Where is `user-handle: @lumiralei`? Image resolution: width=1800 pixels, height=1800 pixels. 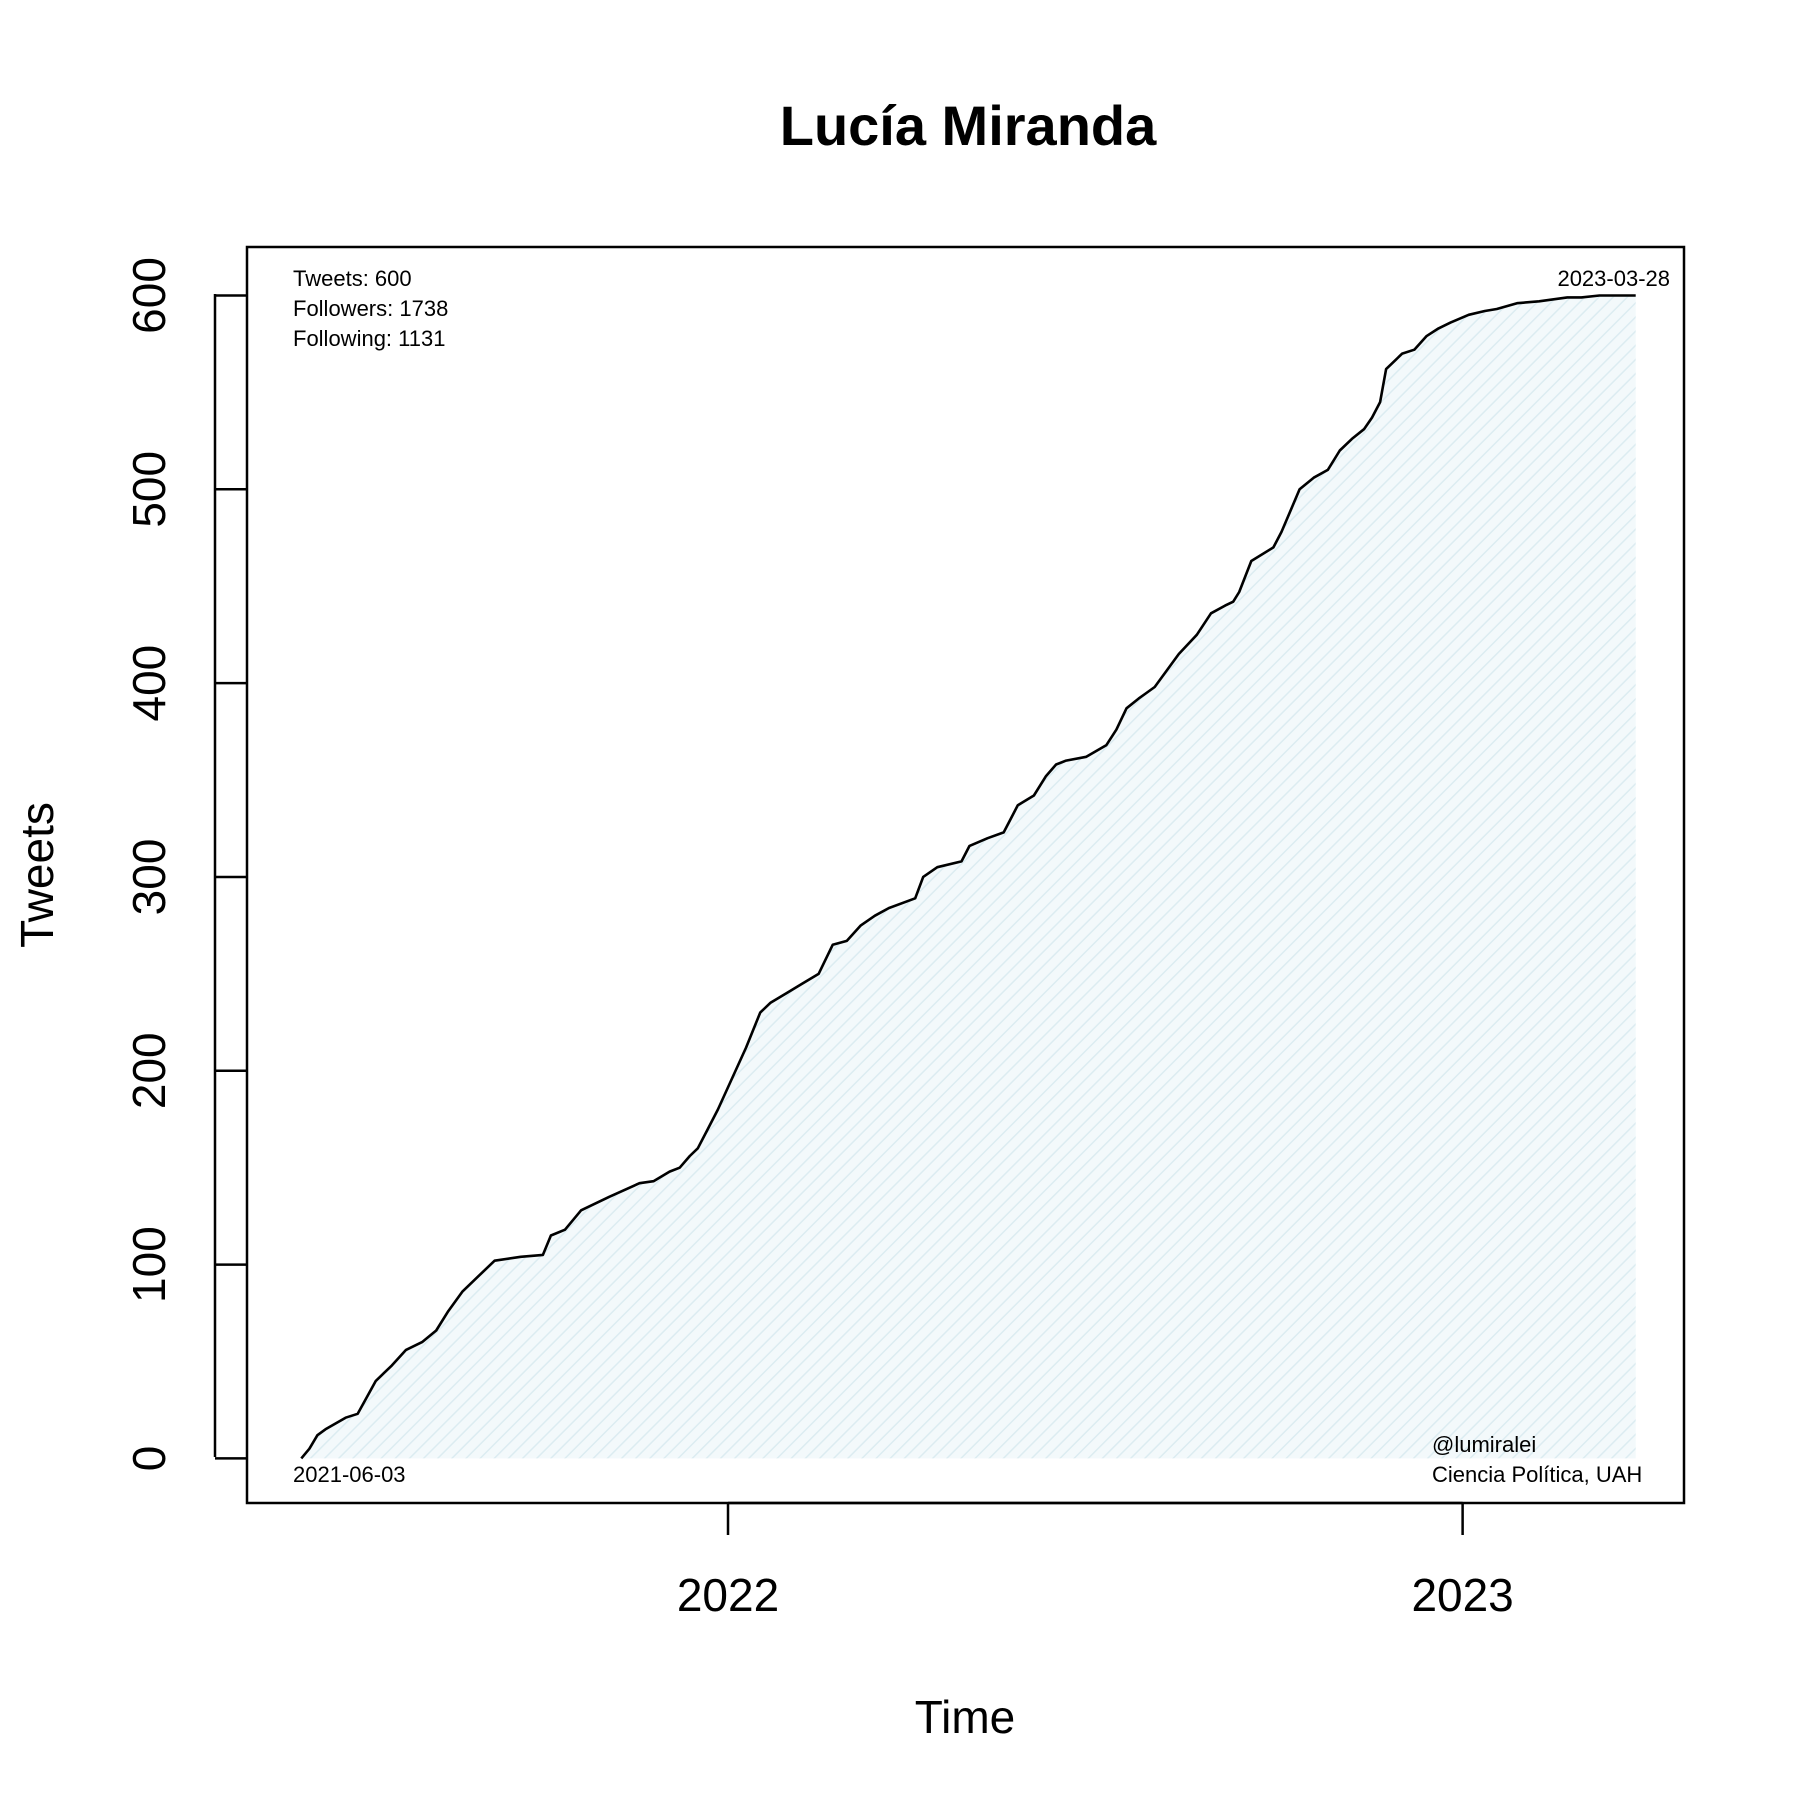
user-handle: @lumiralei is located at coordinates (1484, 1444).